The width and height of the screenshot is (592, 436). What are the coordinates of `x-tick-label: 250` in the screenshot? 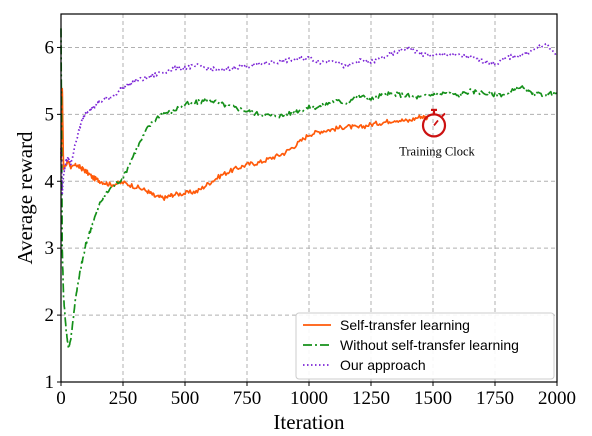 It's located at (123, 398).